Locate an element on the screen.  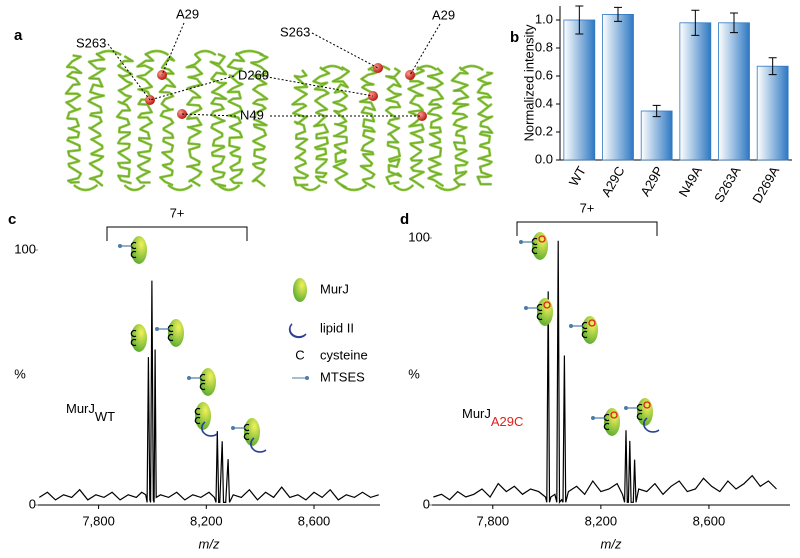
y-tick-label: 0.8 is located at coordinates (544, 46).